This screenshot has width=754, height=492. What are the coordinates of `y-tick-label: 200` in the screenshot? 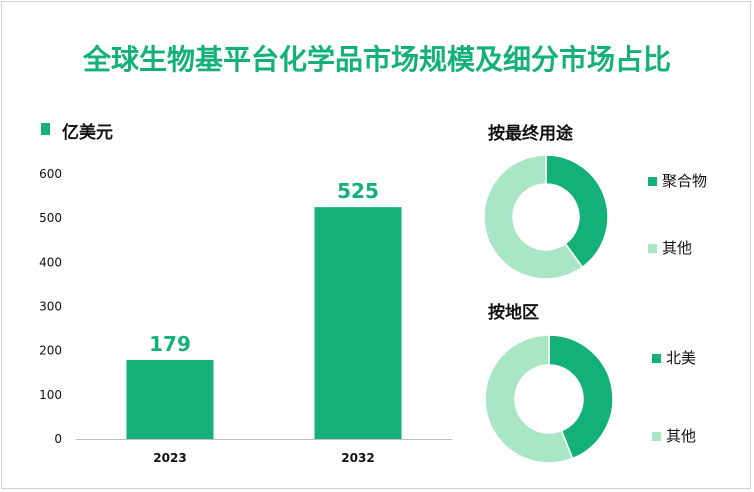 It's located at (50, 351).